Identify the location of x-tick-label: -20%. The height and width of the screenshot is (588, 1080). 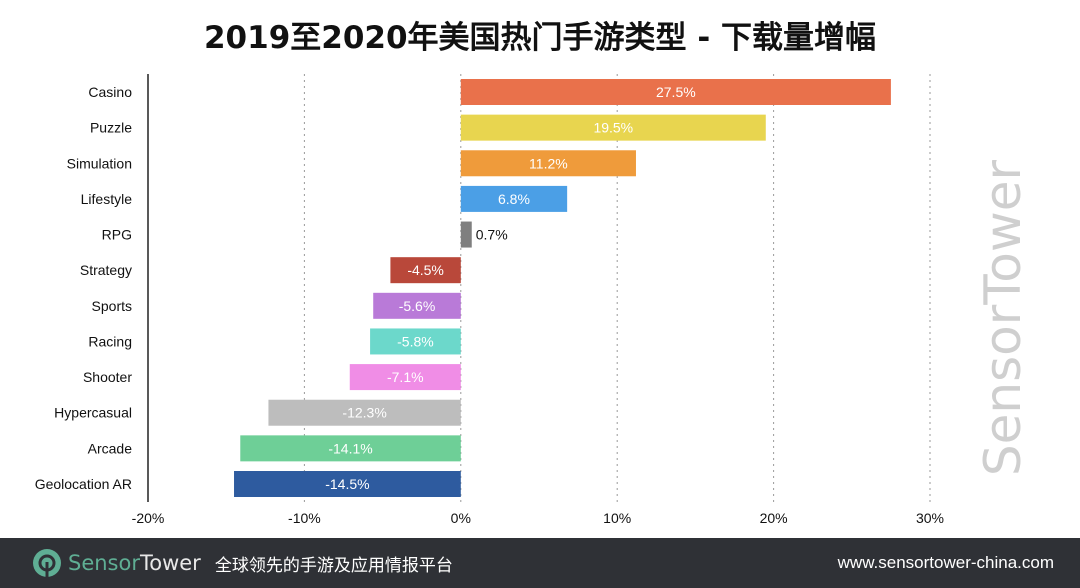
(148, 518).